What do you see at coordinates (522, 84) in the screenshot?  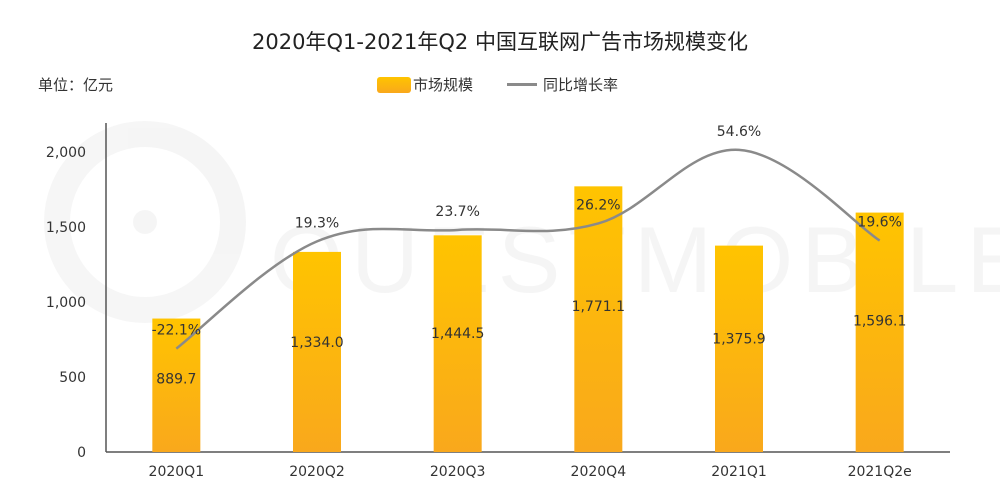 I see `legend-line-swatch` at bounding box center [522, 84].